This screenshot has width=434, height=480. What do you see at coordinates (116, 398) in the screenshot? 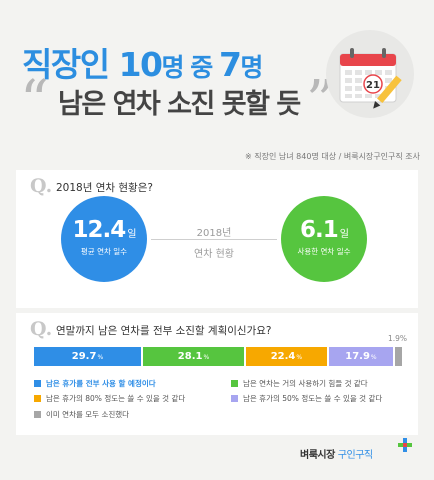
I see `legend-label-3: 남은 휴가의 80% 정도는 쓸 수 있을 것 같다` at bounding box center [116, 398].